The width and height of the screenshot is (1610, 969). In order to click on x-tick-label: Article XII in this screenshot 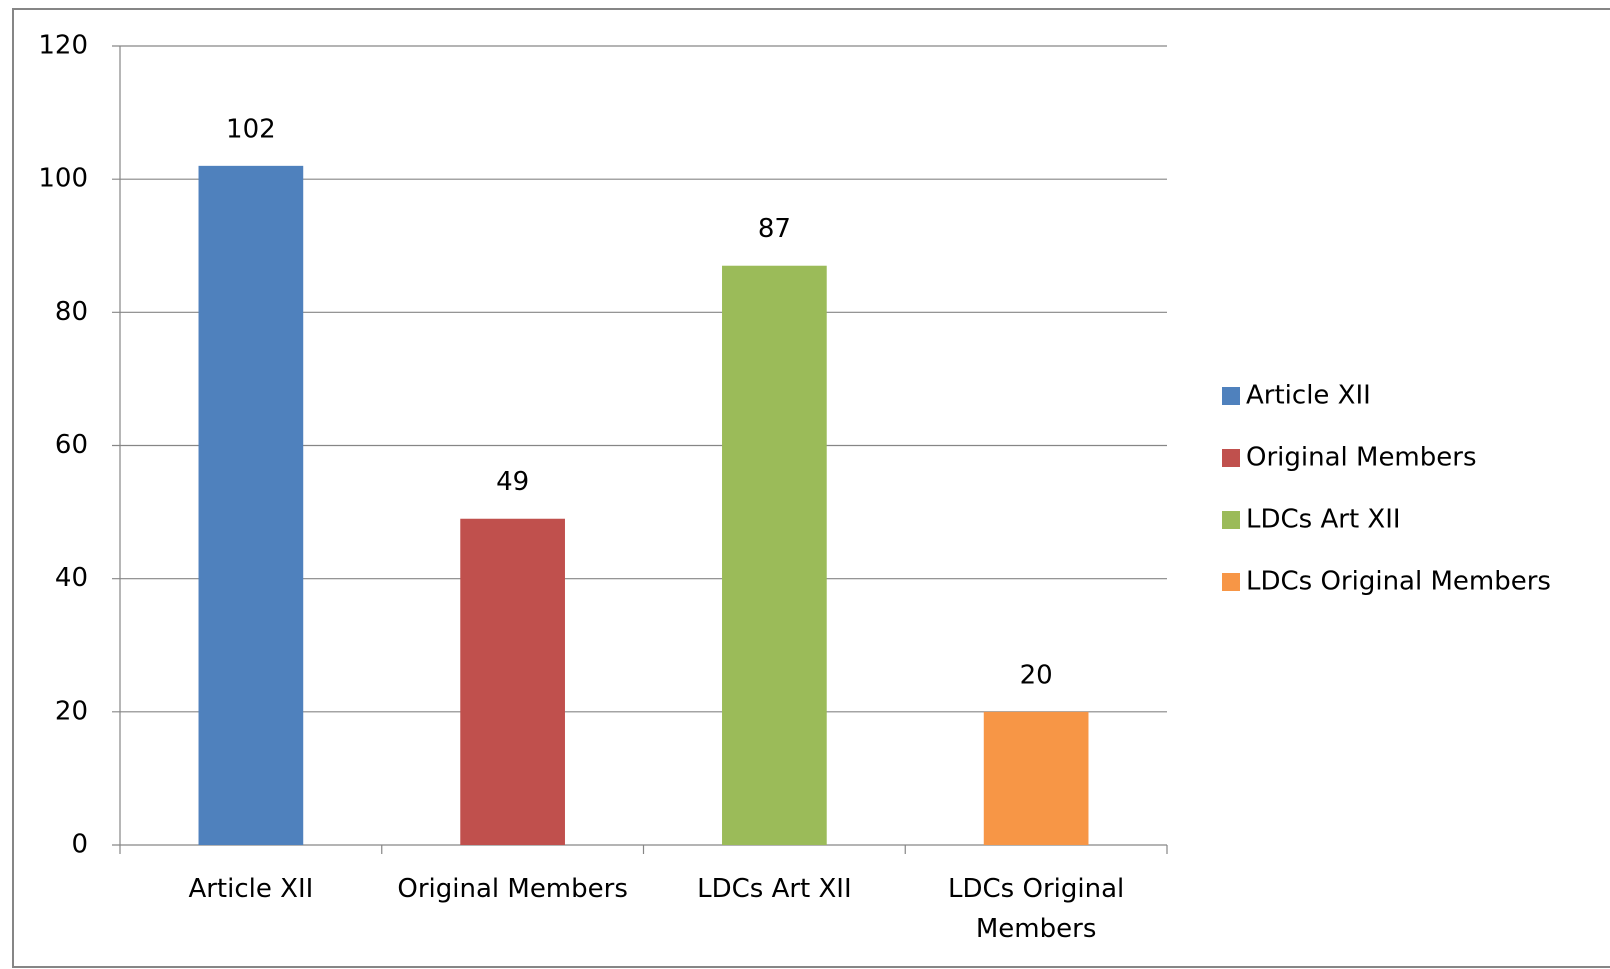, I will do `click(251, 889)`.